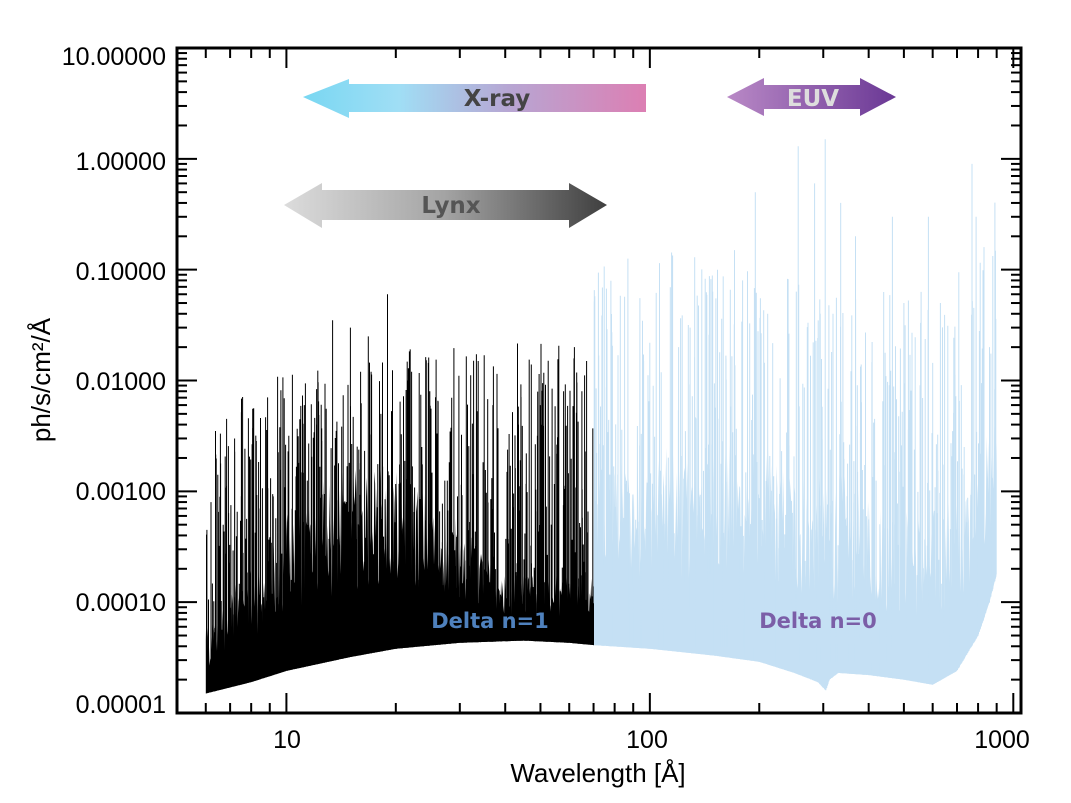 The height and width of the screenshot is (803, 1071). What do you see at coordinates (114, 57) in the screenshot?
I see `y-tick-label: 10.00000` at bounding box center [114, 57].